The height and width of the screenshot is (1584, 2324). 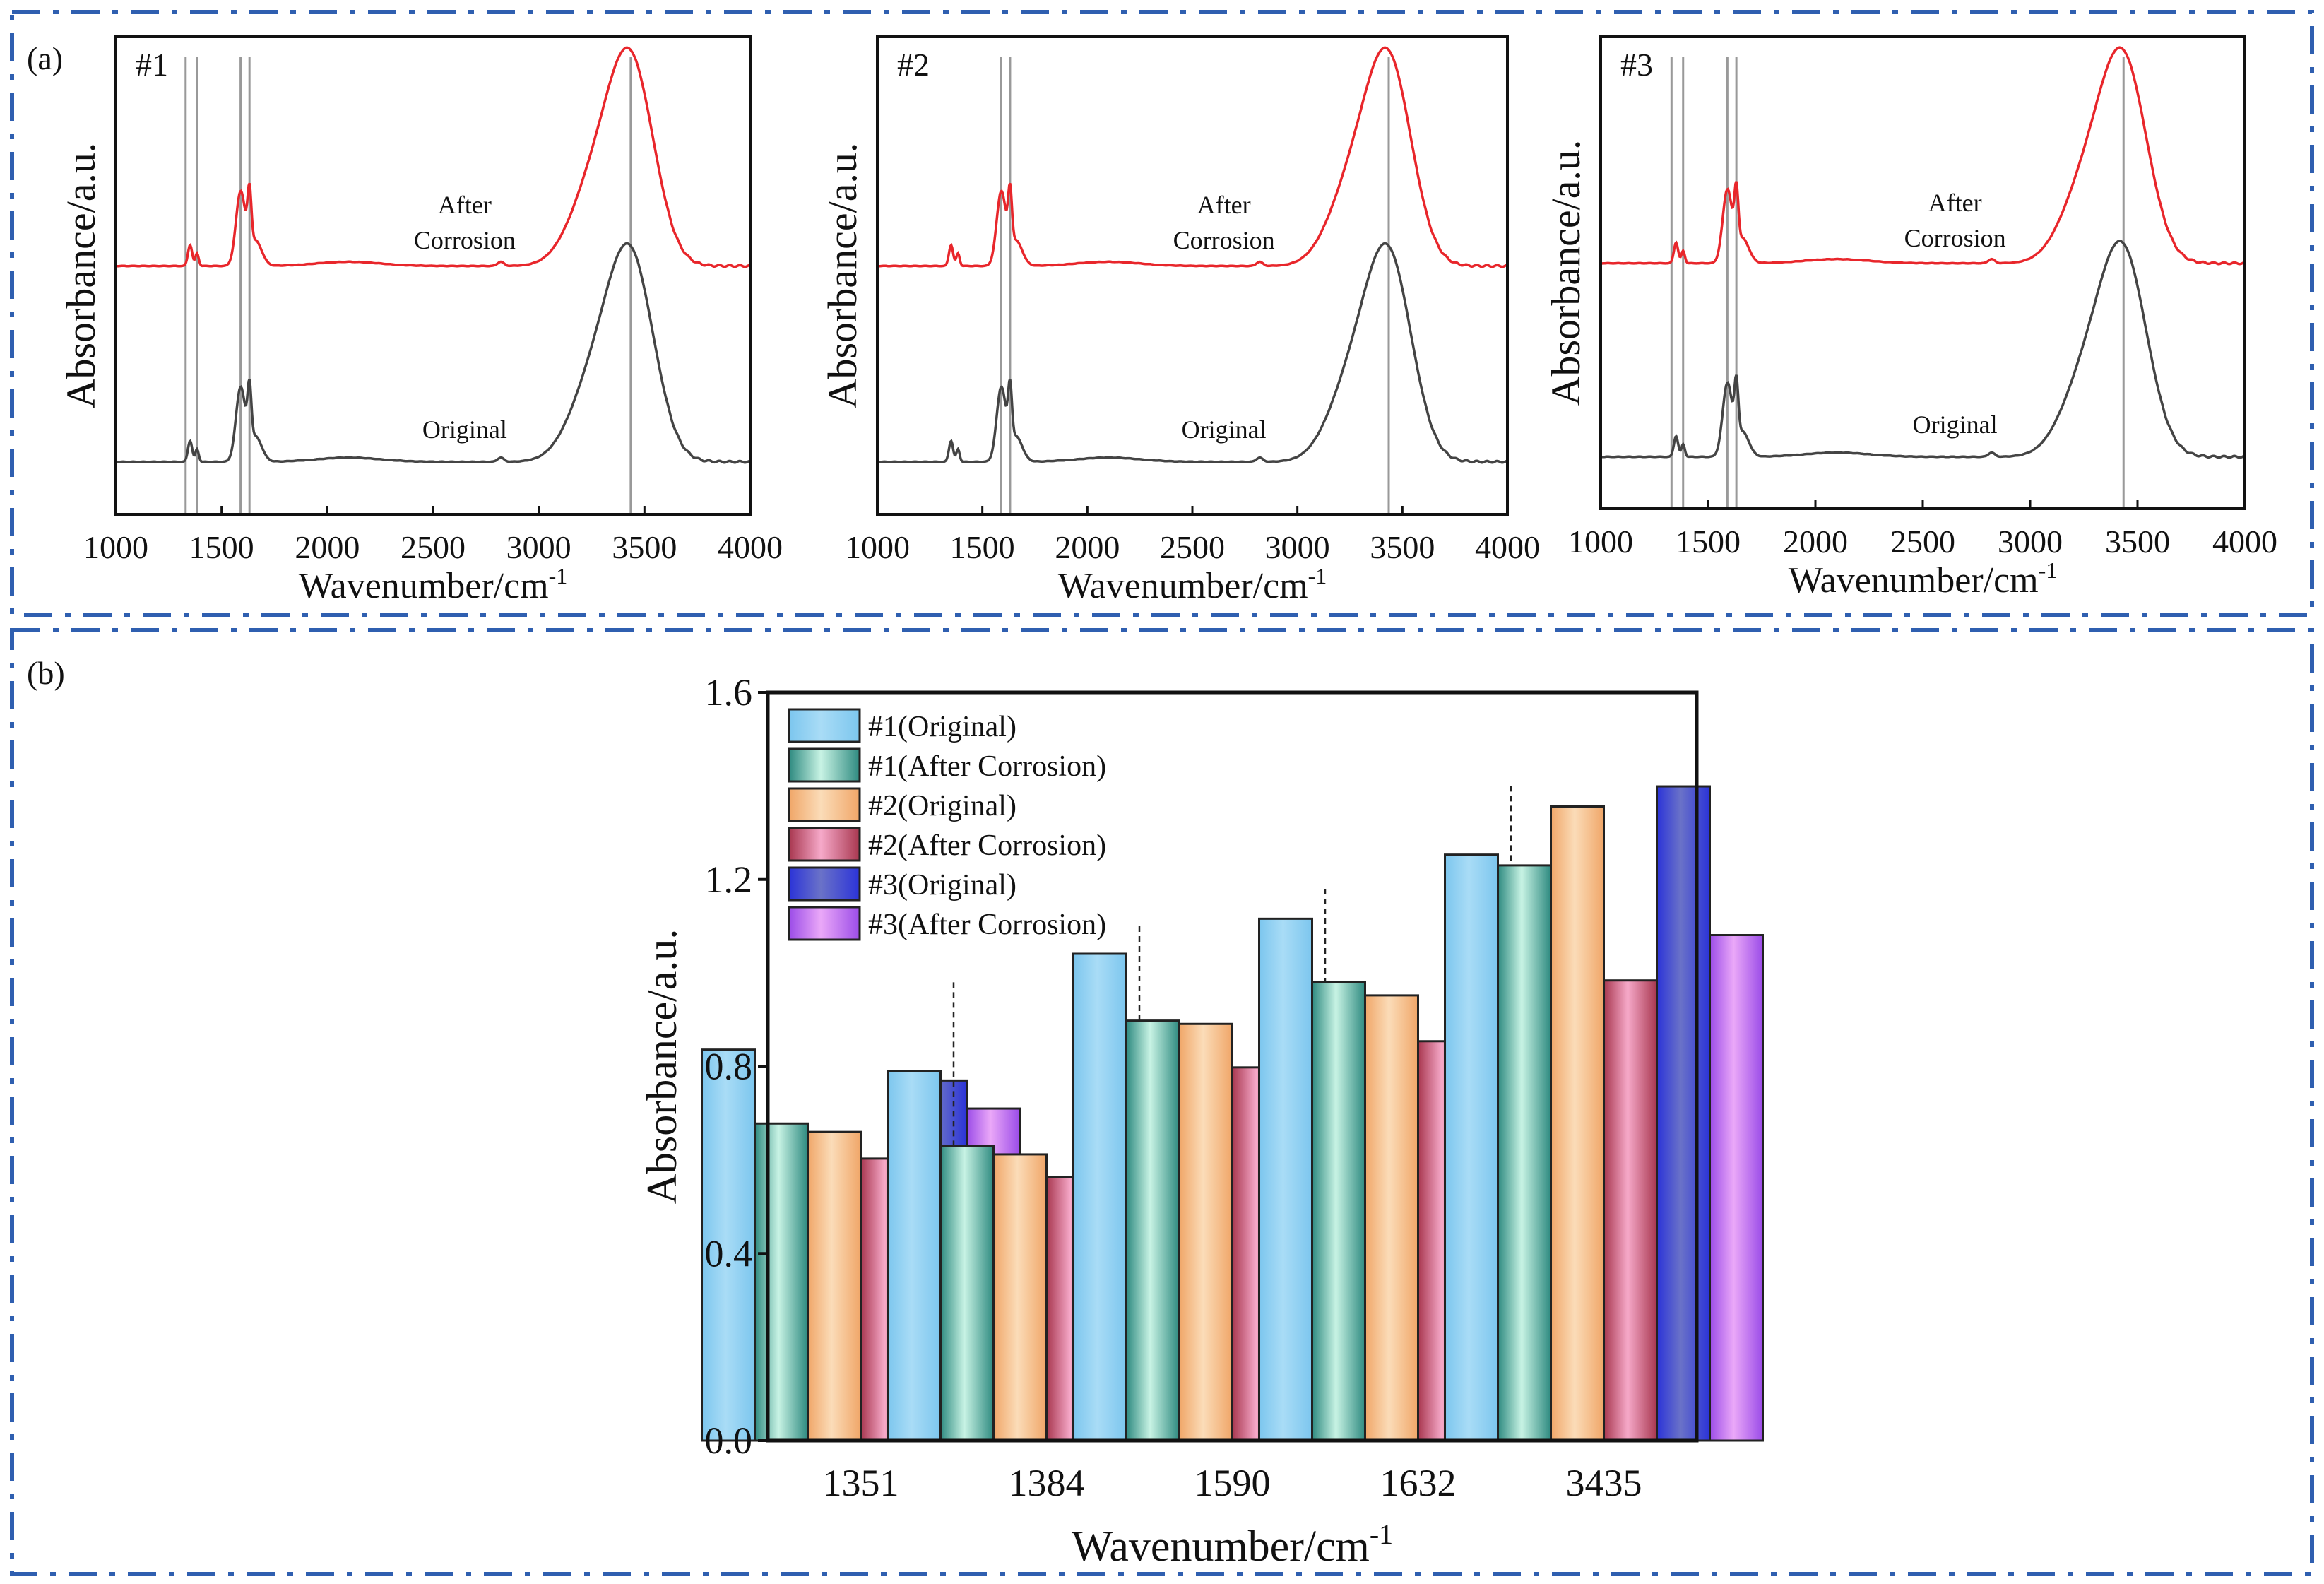 I want to click on plot-title: #3, so click(x=1637, y=65).